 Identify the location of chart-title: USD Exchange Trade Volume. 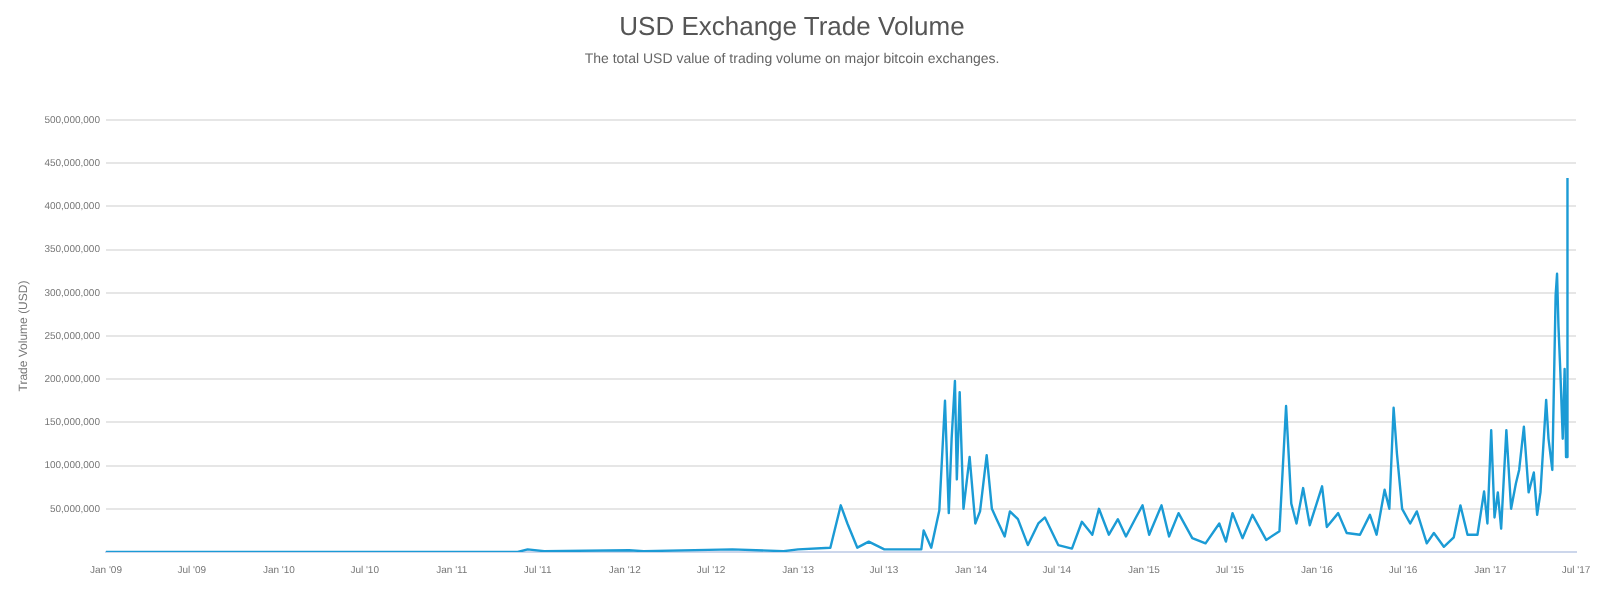
(792, 25).